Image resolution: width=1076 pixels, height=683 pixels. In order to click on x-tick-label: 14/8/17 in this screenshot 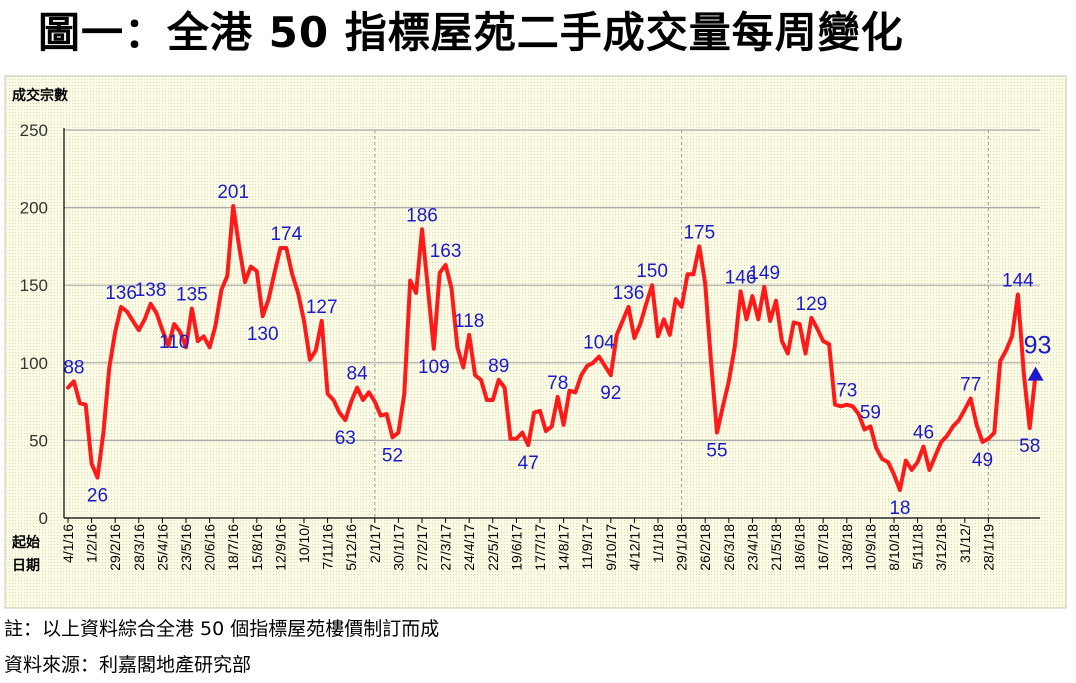, I will do `click(564, 547)`.